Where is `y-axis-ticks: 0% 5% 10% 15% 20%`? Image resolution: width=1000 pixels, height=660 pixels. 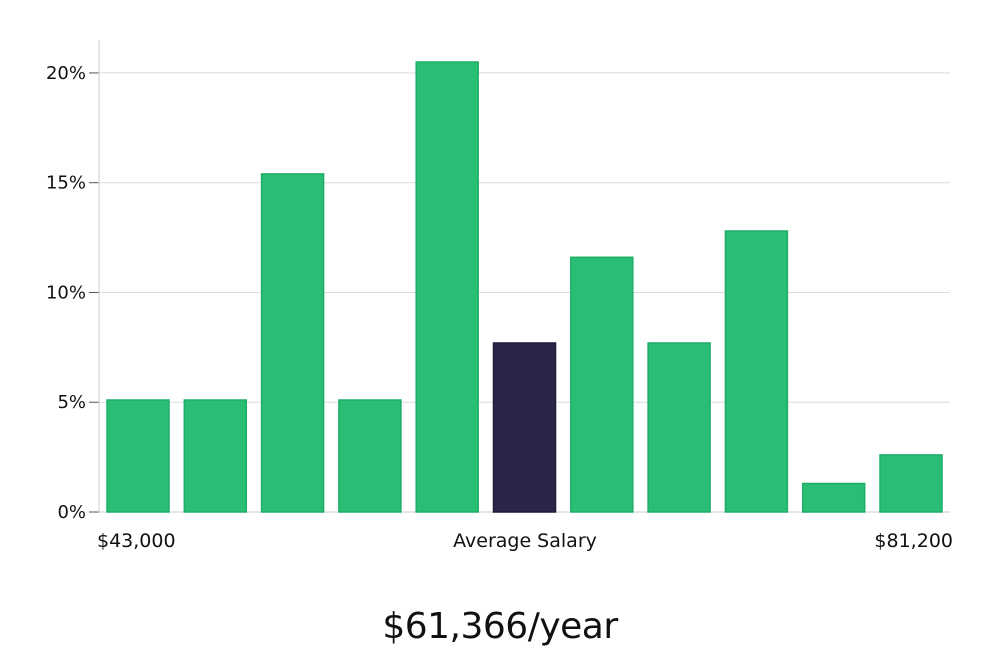
y-axis-ticks: 0% 5% 10% 15% 20% is located at coordinates (72, 293).